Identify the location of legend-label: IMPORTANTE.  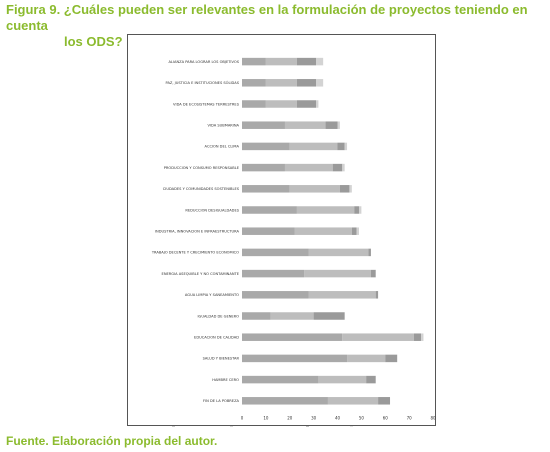
(323, 426).